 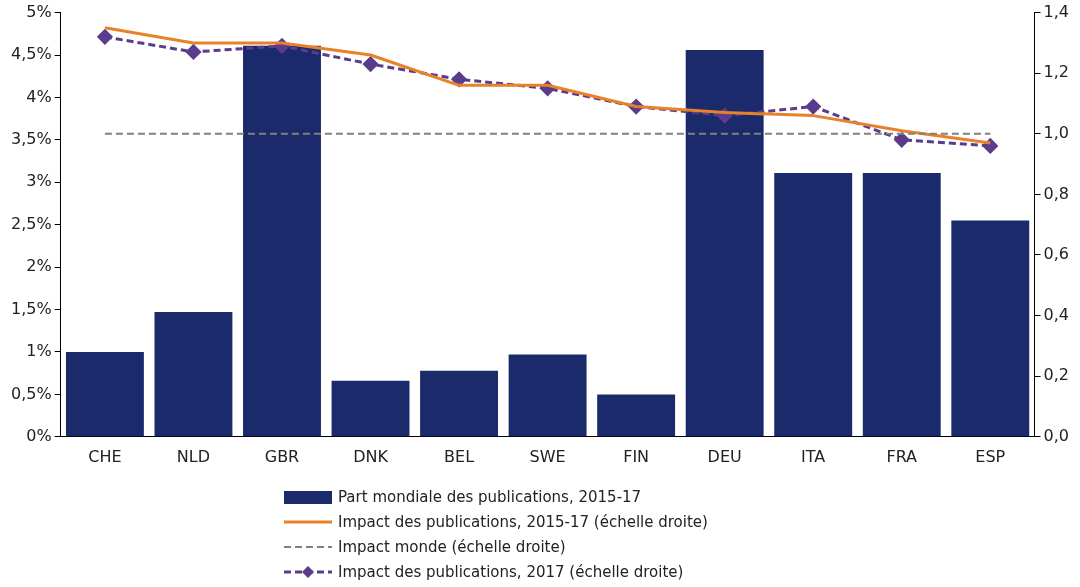 What do you see at coordinates (523, 521) in the screenshot?
I see `legend-label: Impact des publications, 2015-17 (échelle droite)` at bounding box center [523, 521].